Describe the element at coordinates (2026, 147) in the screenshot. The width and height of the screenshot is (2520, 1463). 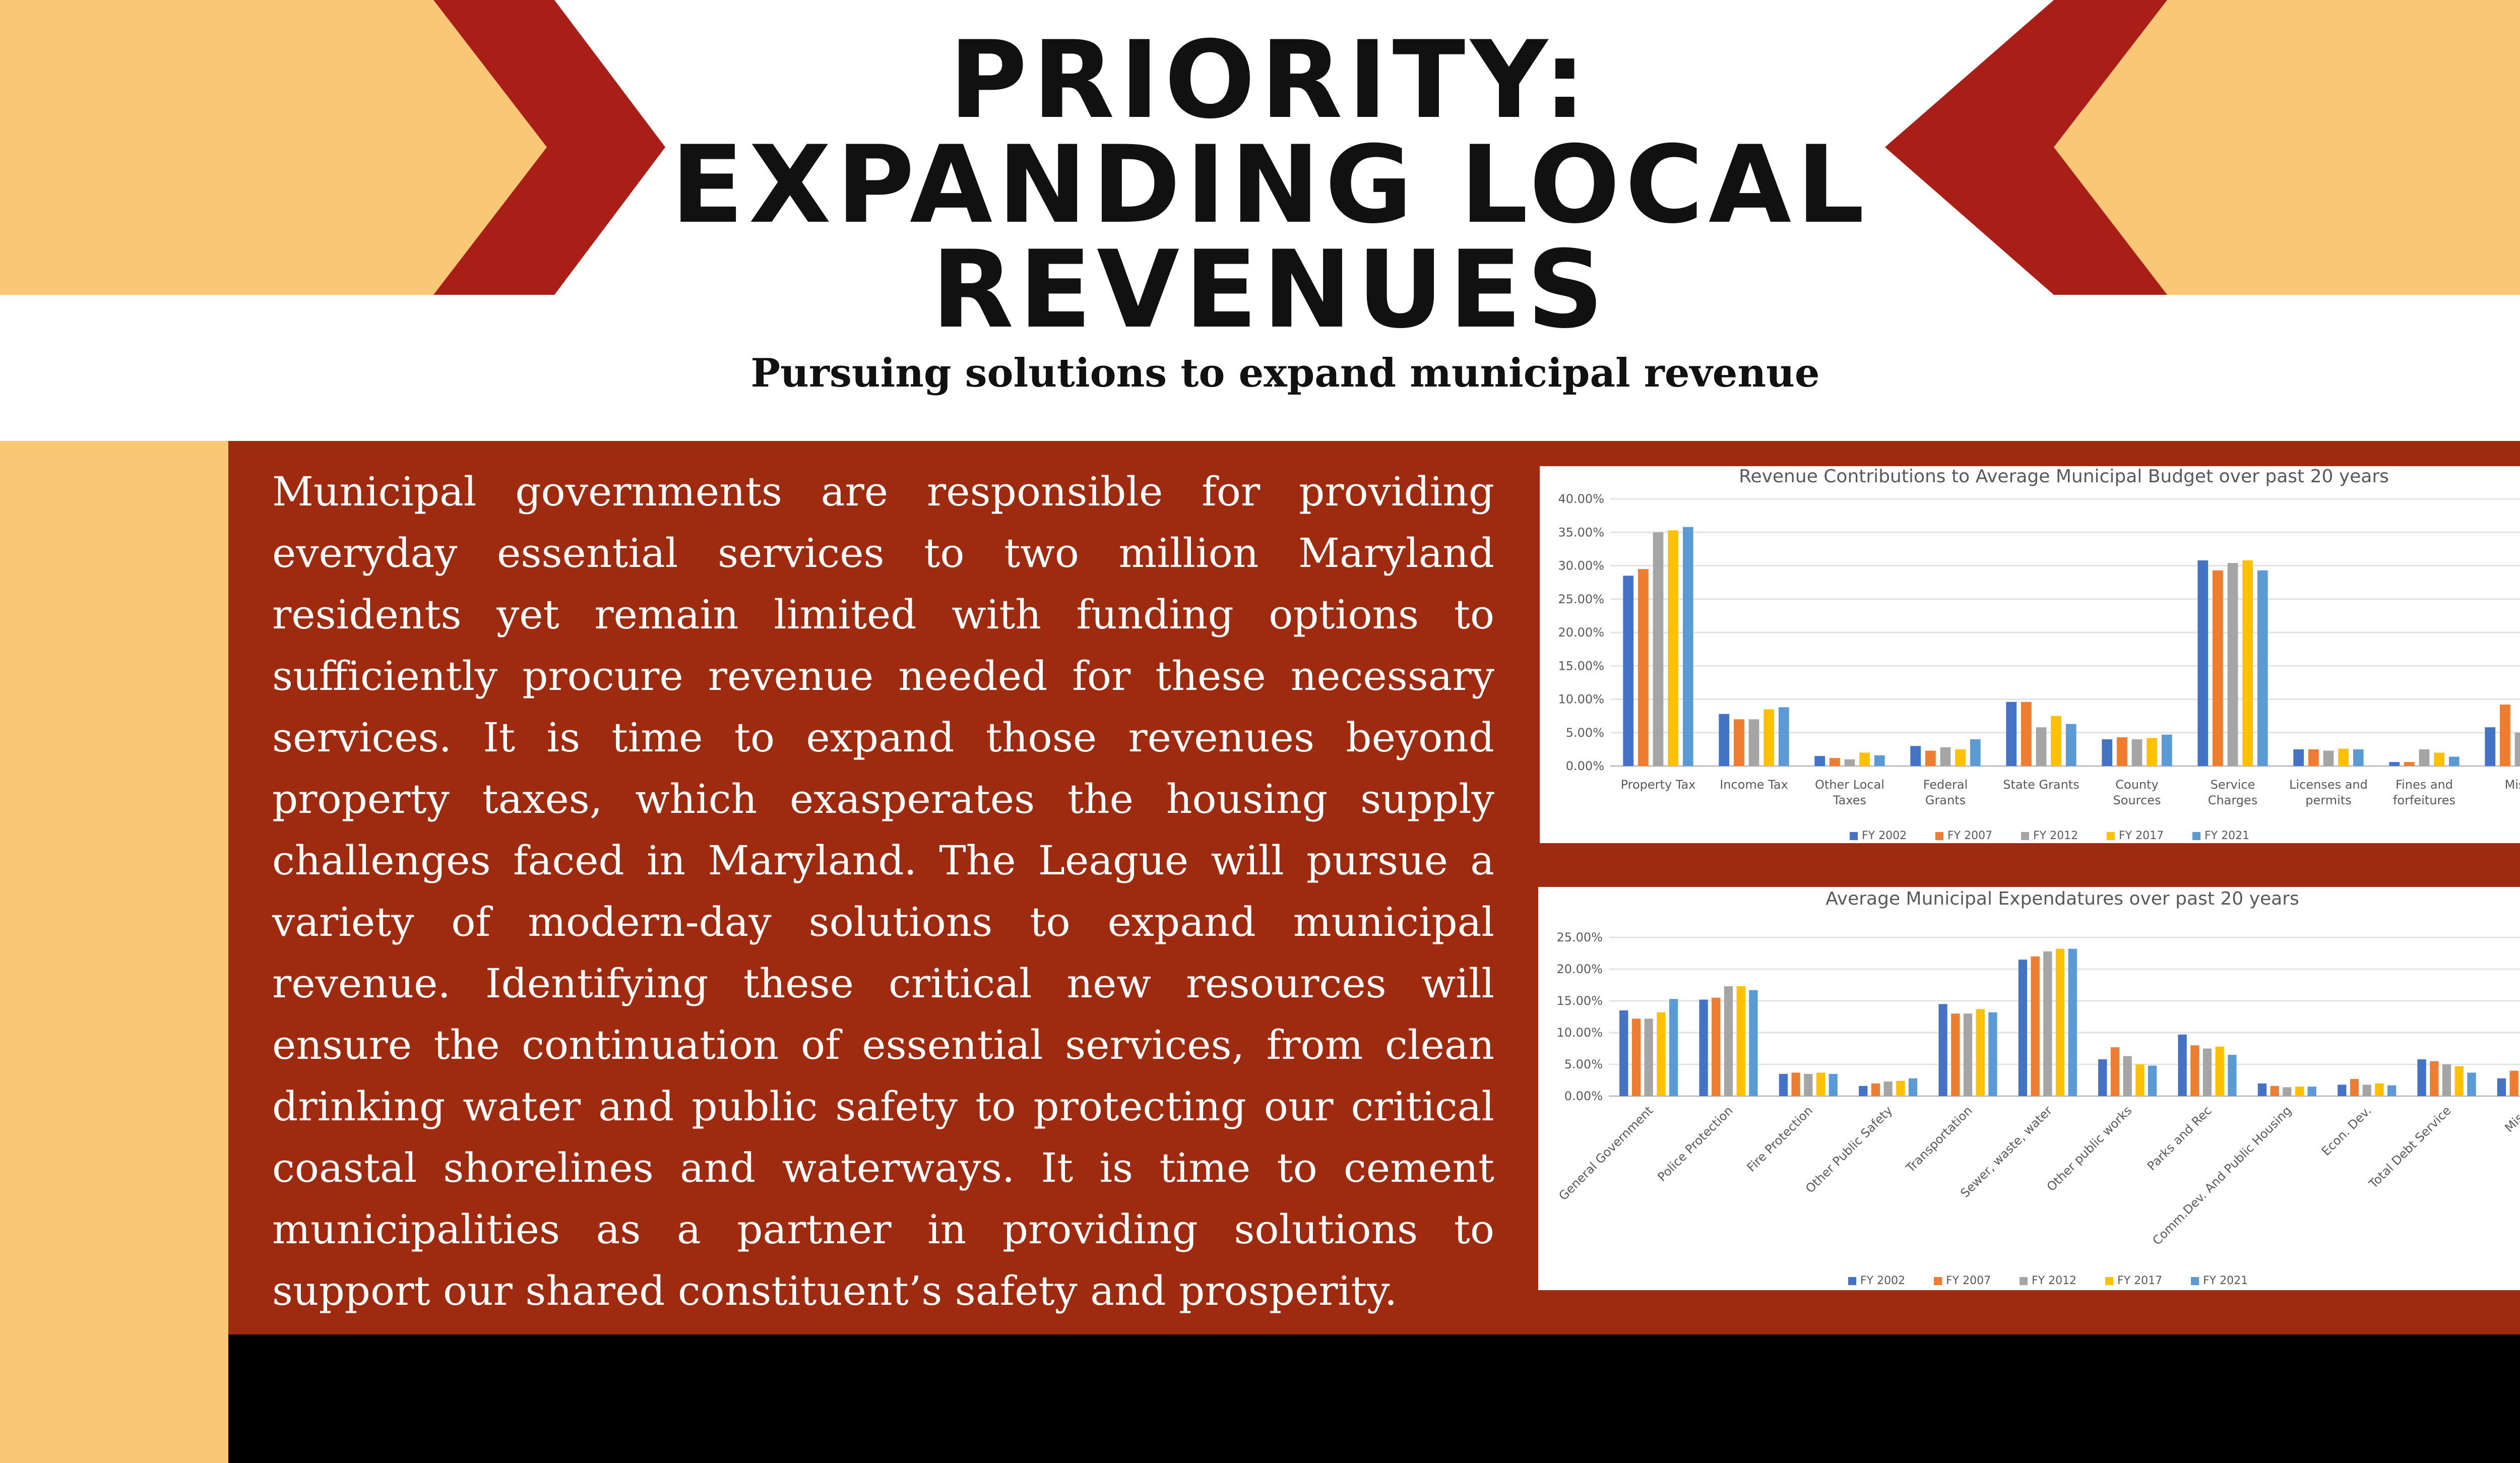
I see `right-red-chevron` at that location.